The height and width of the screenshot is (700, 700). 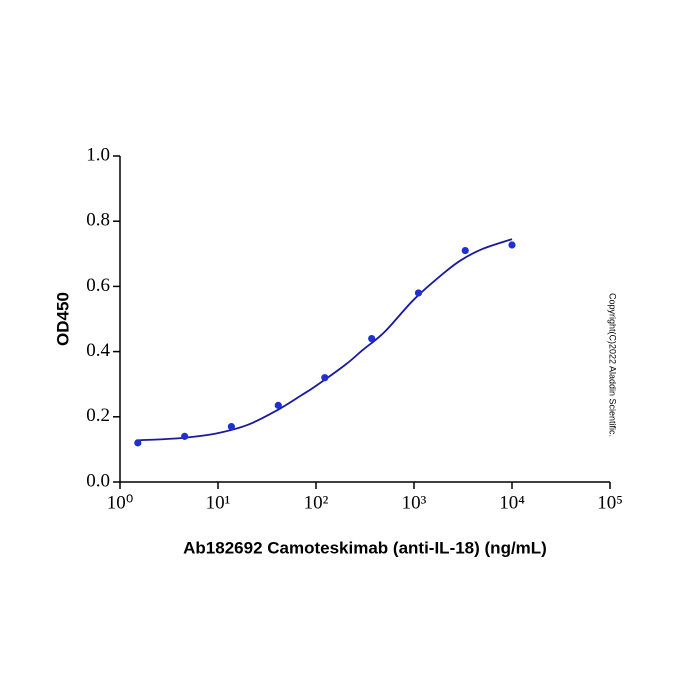 What do you see at coordinates (120, 502) in the screenshot?
I see `x-tick-label: 10⁰` at bounding box center [120, 502].